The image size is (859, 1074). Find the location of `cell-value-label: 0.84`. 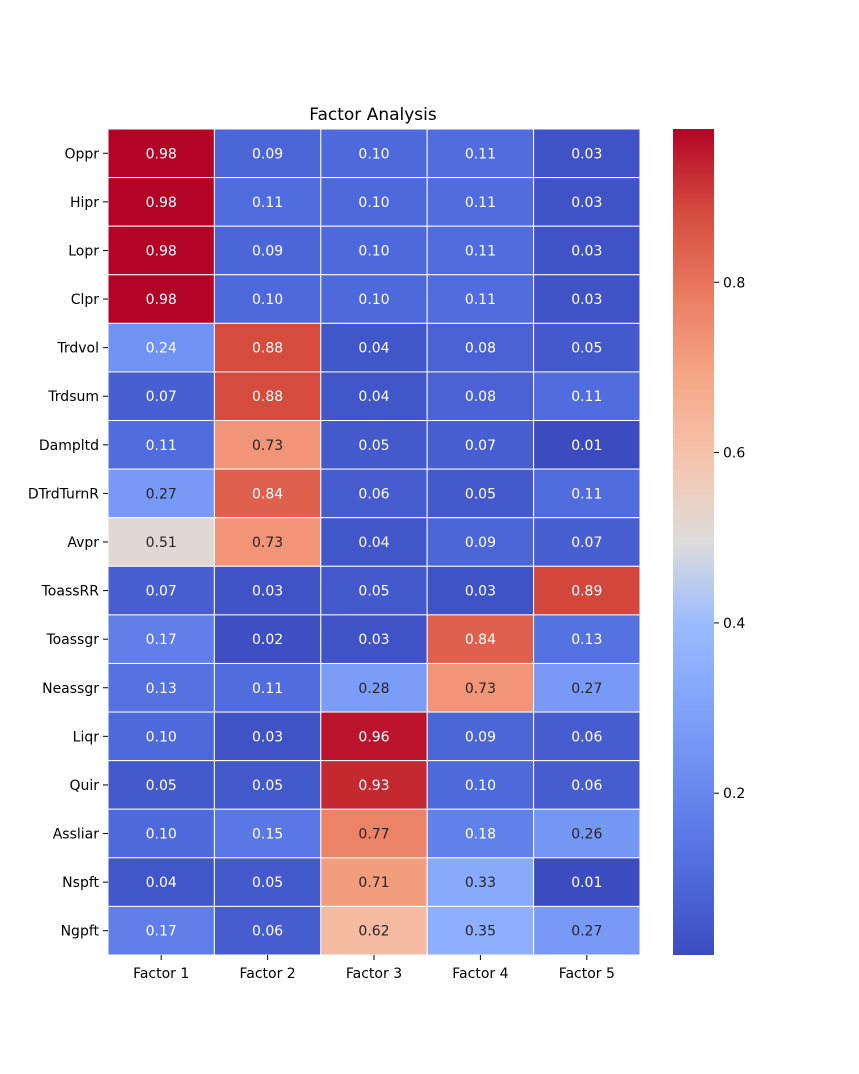

cell-value-label: 0.84 is located at coordinates (480, 640).